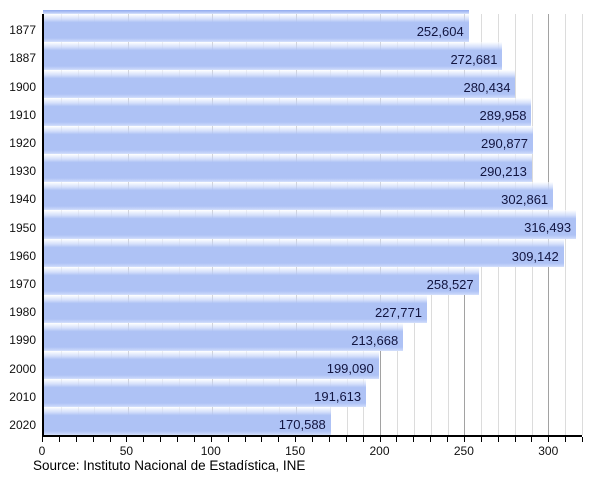 The height and width of the screenshot is (480, 600). I want to click on minor-gridline, so click(582, 224).